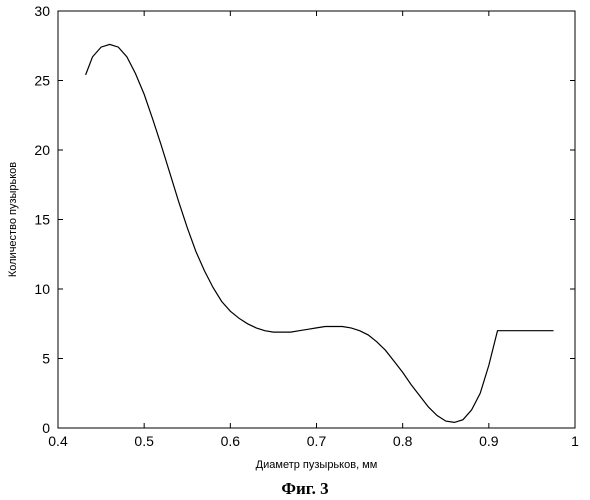 The width and height of the screenshot is (590, 500). What do you see at coordinates (42, 220) in the screenshot?
I see `y-tick-label: 15` at bounding box center [42, 220].